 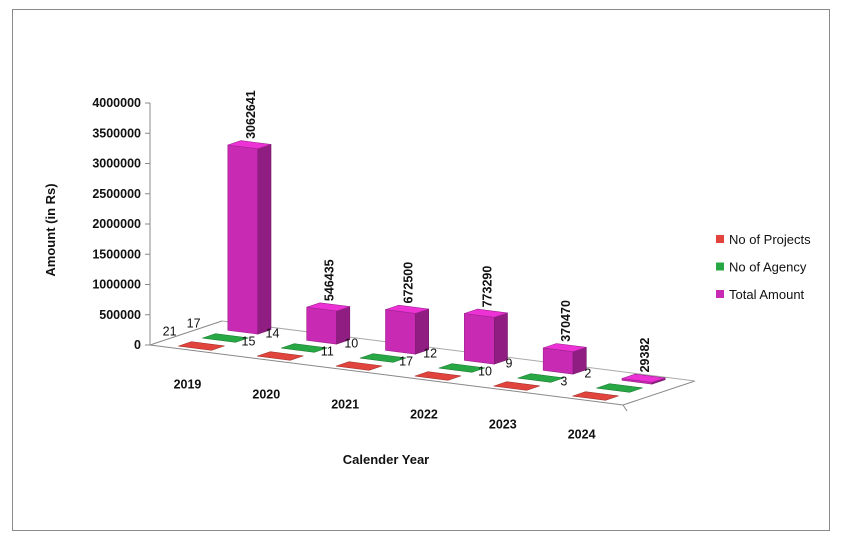 I want to click on floor-edge, so click(x=422, y=363).